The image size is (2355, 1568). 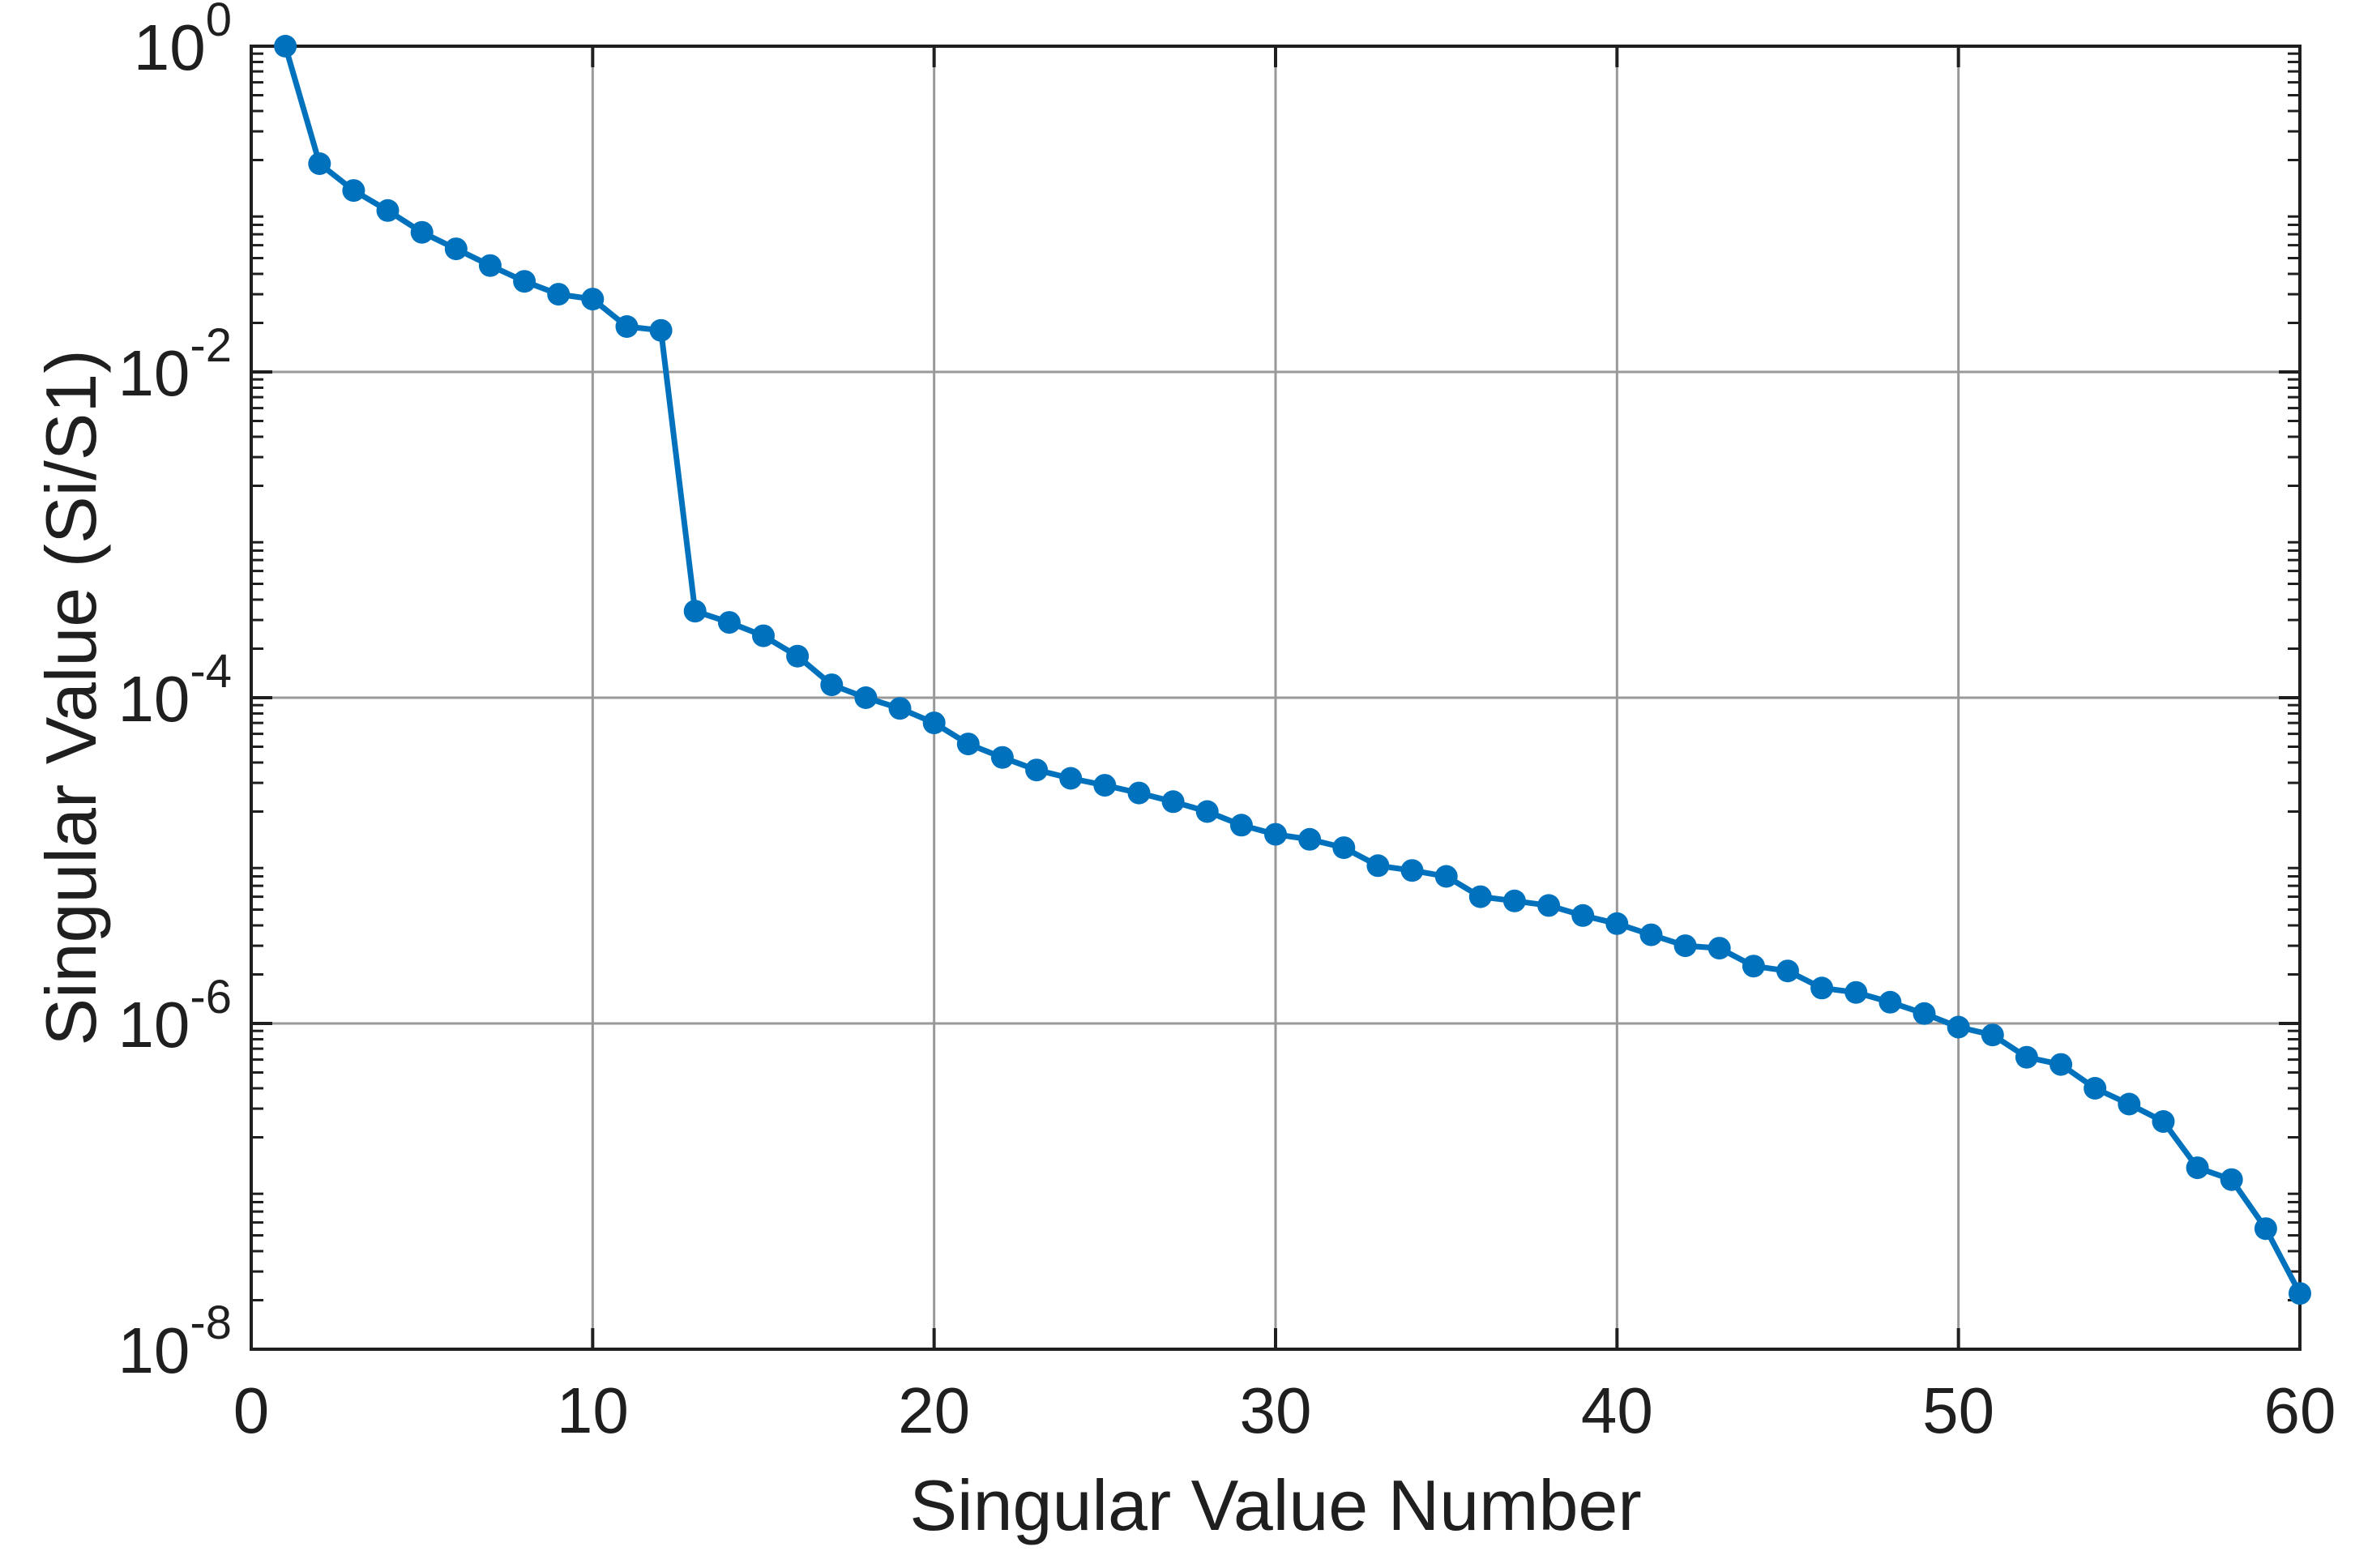 What do you see at coordinates (1276, 1410) in the screenshot?
I see `x-tick-label: 30` at bounding box center [1276, 1410].